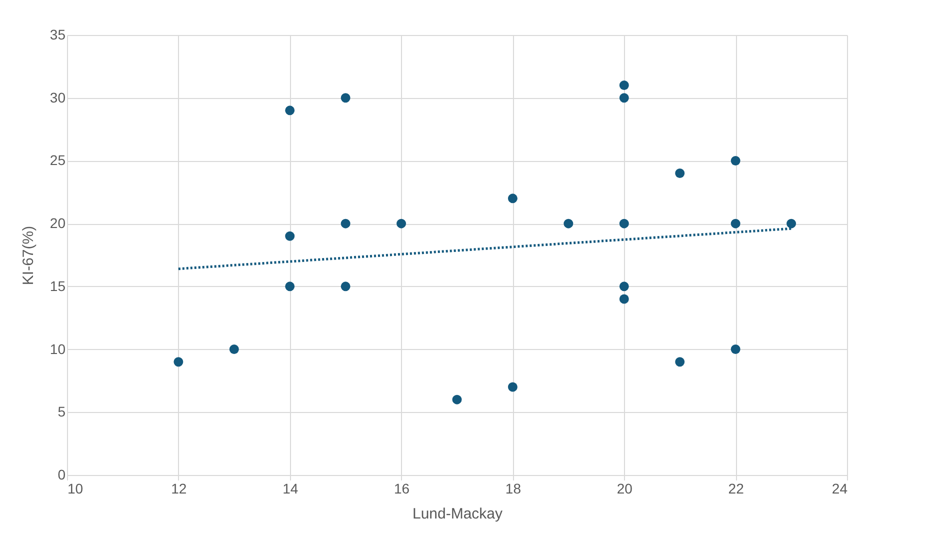 Image resolution: width=931 pixels, height=555 pixels. I want to click on y-tick-label: 5, so click(62, 412).